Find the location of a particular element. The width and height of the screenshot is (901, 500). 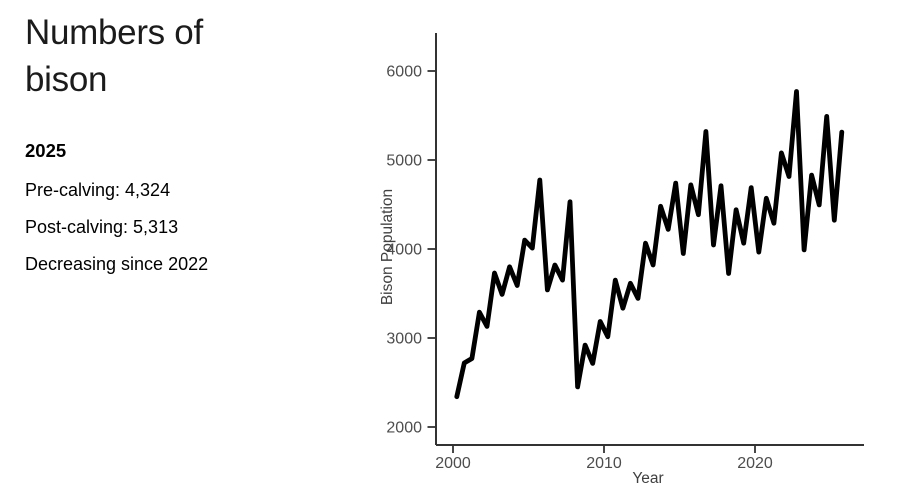

y-tick-label: 6000 is located at coordinates (404, 72).